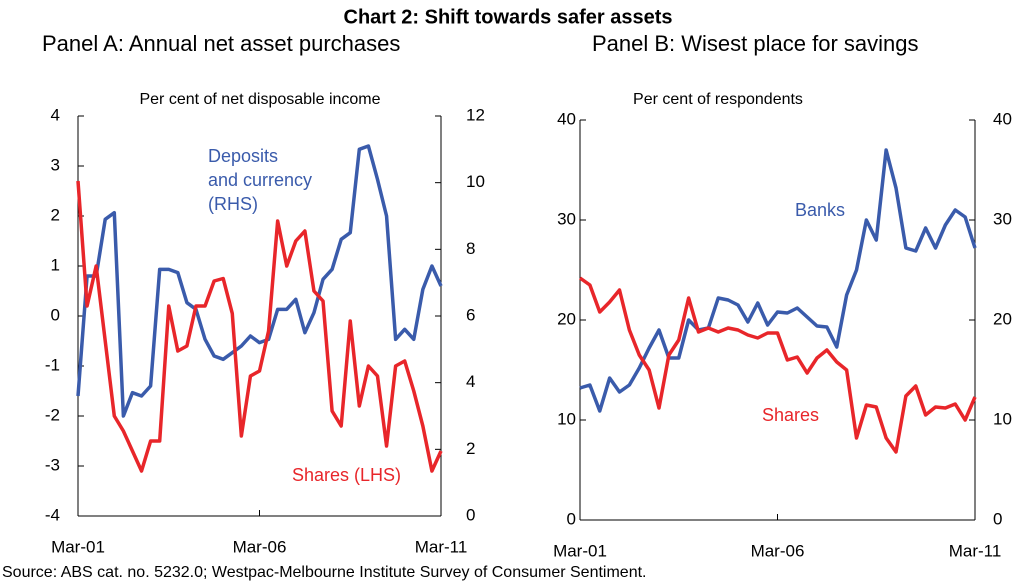  Describe the element at coordinates (791, 415) in the screenshot. I see `series-label: Shares` at that location.